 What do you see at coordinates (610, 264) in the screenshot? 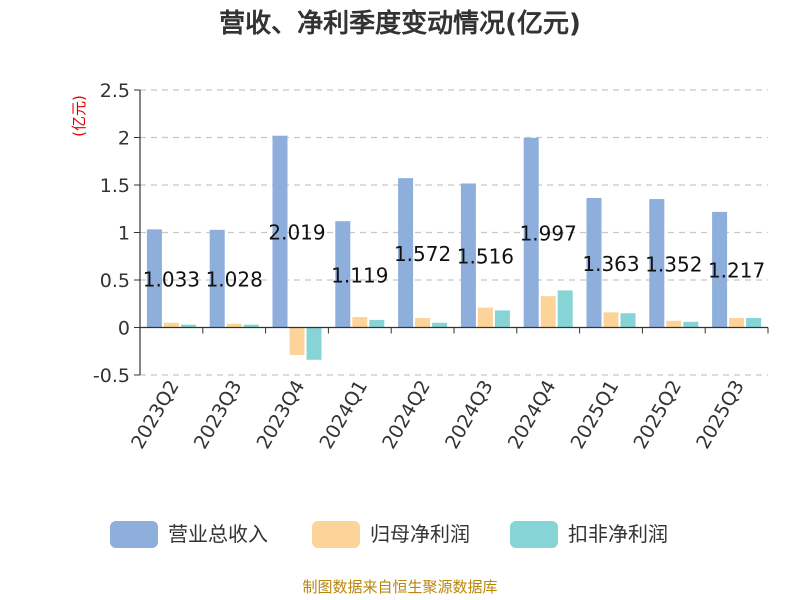
I see `data-label: 1.363` at bounding box center [610, 264].